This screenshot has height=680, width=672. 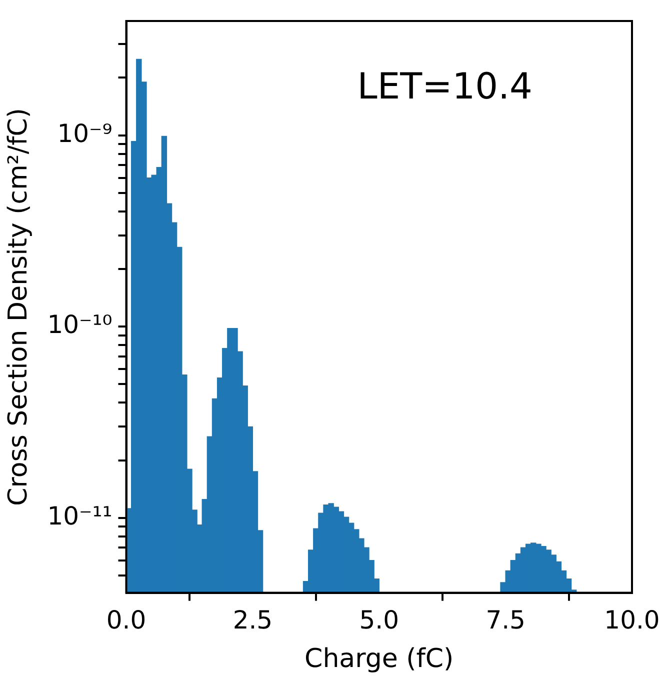 I want to click on x-tick-label: 10.0, so click(x=632, y=619).